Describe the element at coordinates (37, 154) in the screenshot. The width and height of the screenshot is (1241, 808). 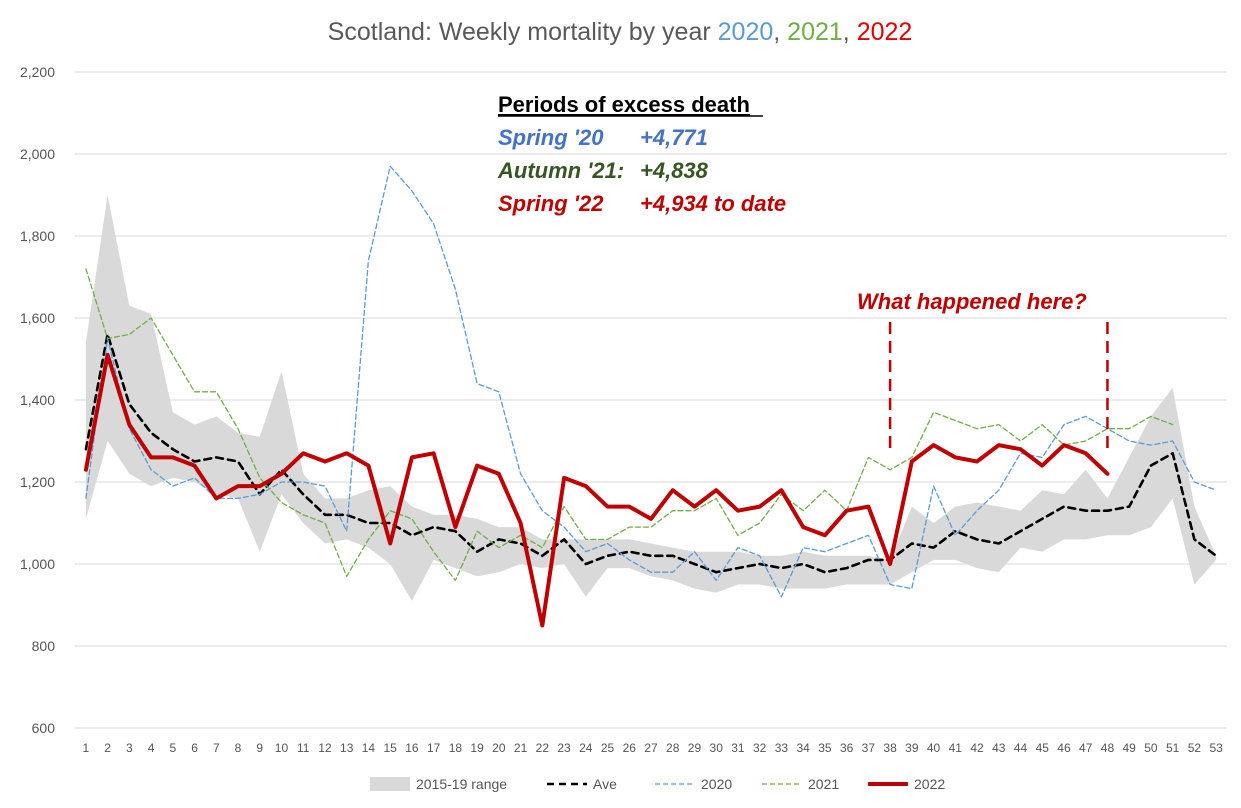
I see `y-tick-label: 2,000` at that location.